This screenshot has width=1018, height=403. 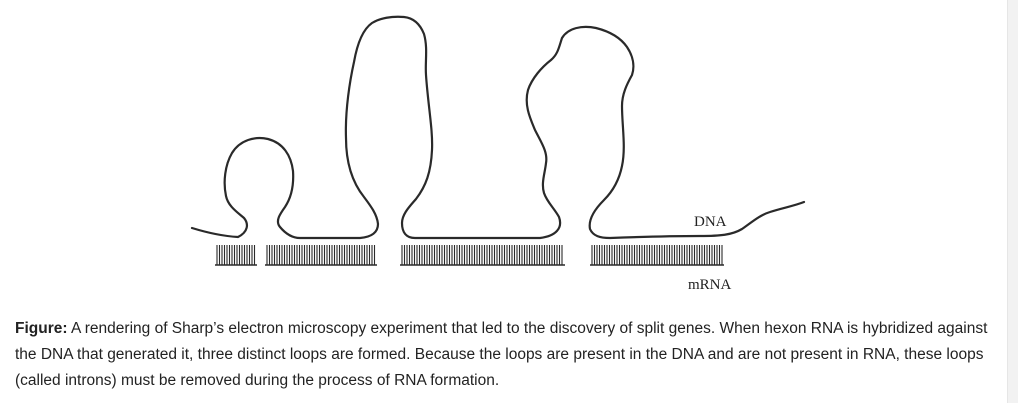 I want to click on mrna-strand, so click(x=469, y=255).